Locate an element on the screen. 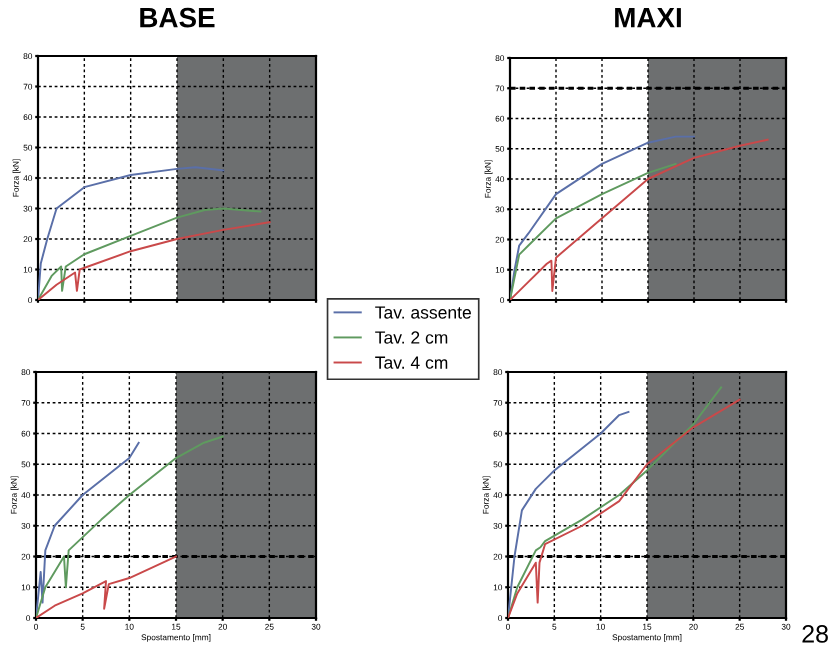 This screenshot has width=836, height=660. text: 28 is located at coordinates (815, 634).